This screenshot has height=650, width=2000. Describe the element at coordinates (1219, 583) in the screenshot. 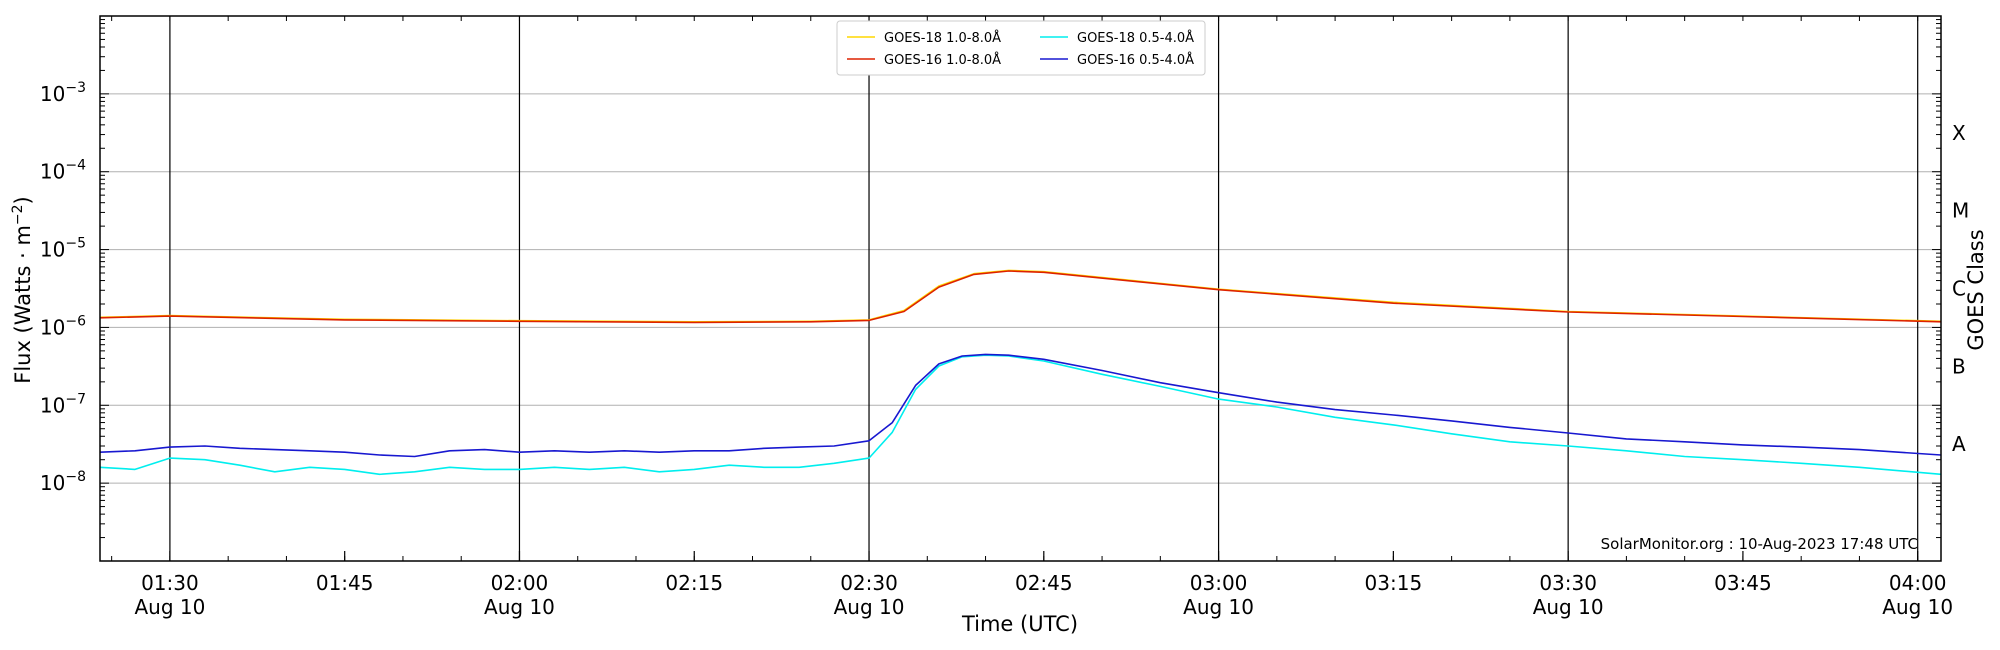

I see `x-tick-label-6: 03:00` at that location.